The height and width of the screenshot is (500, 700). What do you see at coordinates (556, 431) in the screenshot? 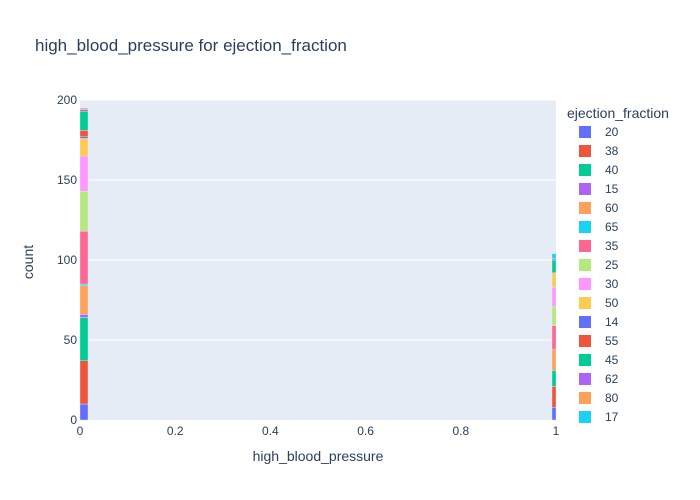
I see `x-tick-label: 1` at bounding box center [556, 431].